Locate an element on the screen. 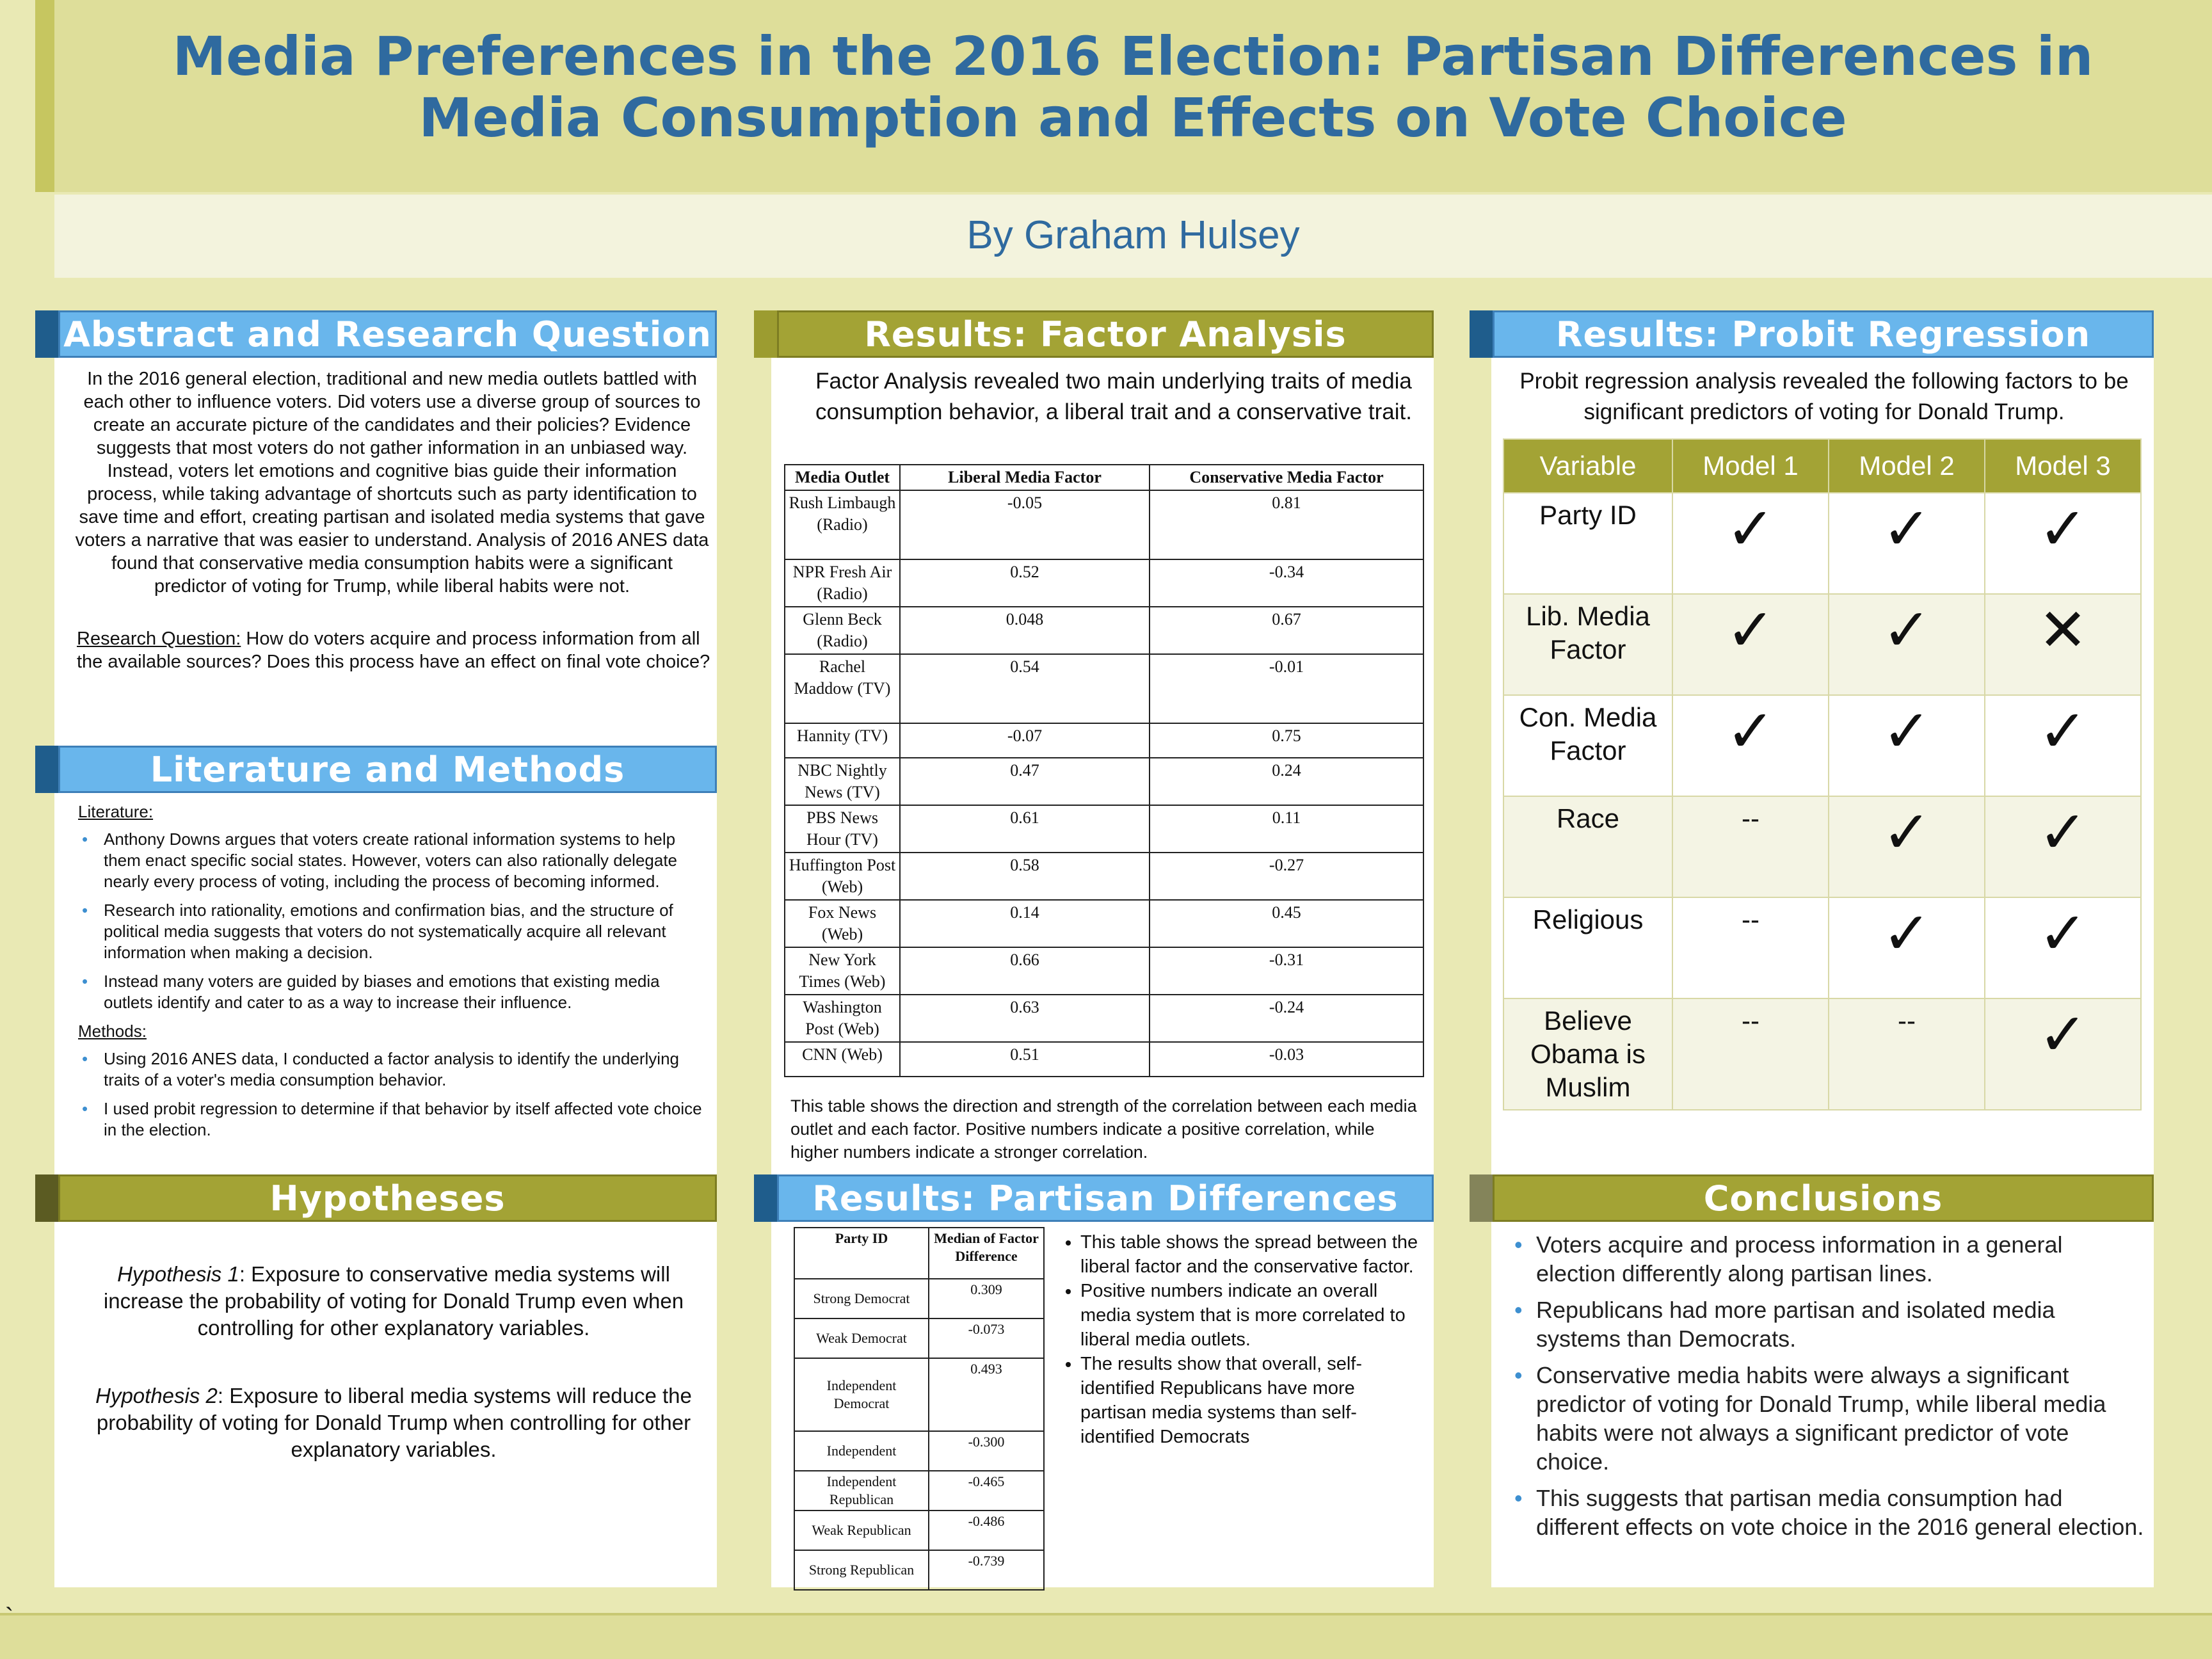  factor-outlet: Fox News (Web) is located at coordinates (842, 923).